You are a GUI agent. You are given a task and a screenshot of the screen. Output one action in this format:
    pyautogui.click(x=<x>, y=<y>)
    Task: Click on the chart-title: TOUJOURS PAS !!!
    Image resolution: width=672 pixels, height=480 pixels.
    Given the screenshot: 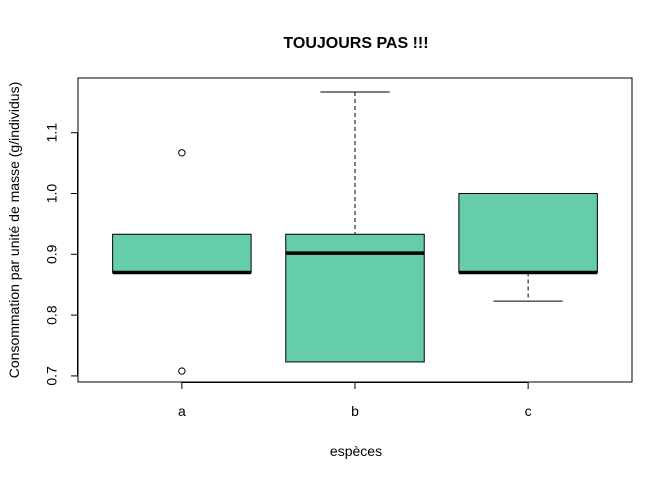 What is the action you would take?
    pyautogui.click(x=355, y=43)
    